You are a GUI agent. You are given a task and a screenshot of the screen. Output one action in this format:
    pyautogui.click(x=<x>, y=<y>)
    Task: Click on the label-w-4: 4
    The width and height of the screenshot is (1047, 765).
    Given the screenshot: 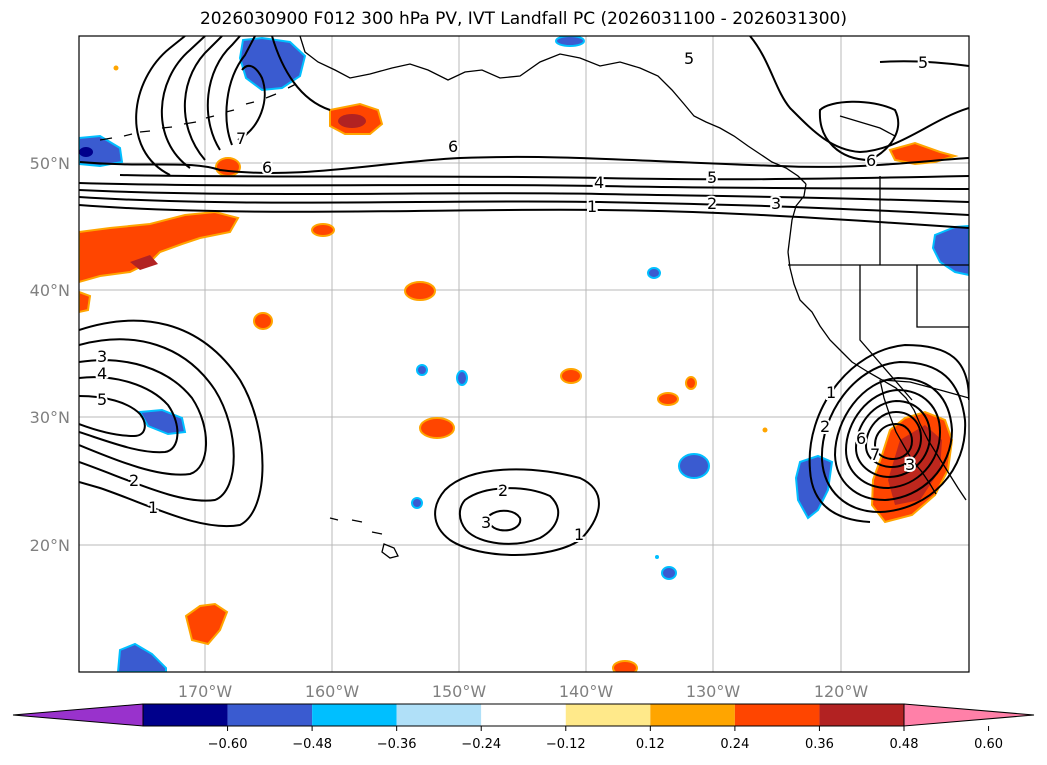 What is the action you would take?
    pyautogui.click(x=102, y=373)
    